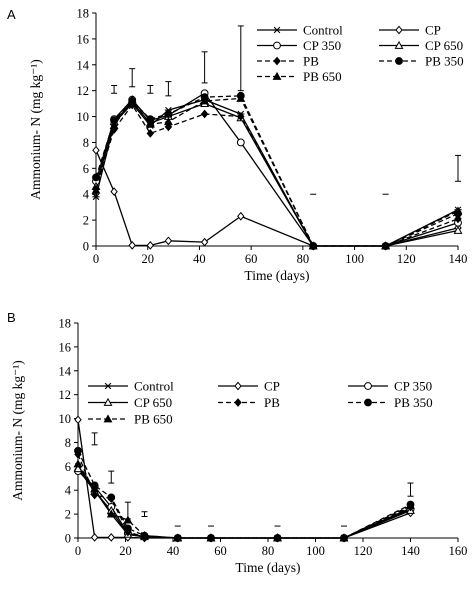 The height and width of the screenshot is (592, 474). What do you see at coordinates (299, 76) in the screenshot?
I see `legend-item-pb-650: PB 650` at bounding box center [299, 76].